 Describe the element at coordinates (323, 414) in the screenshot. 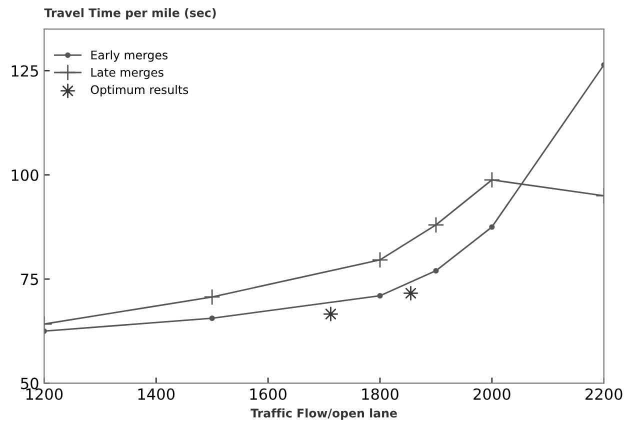

I see `x-axis-title: Traffic Flow/open lane` at that location.